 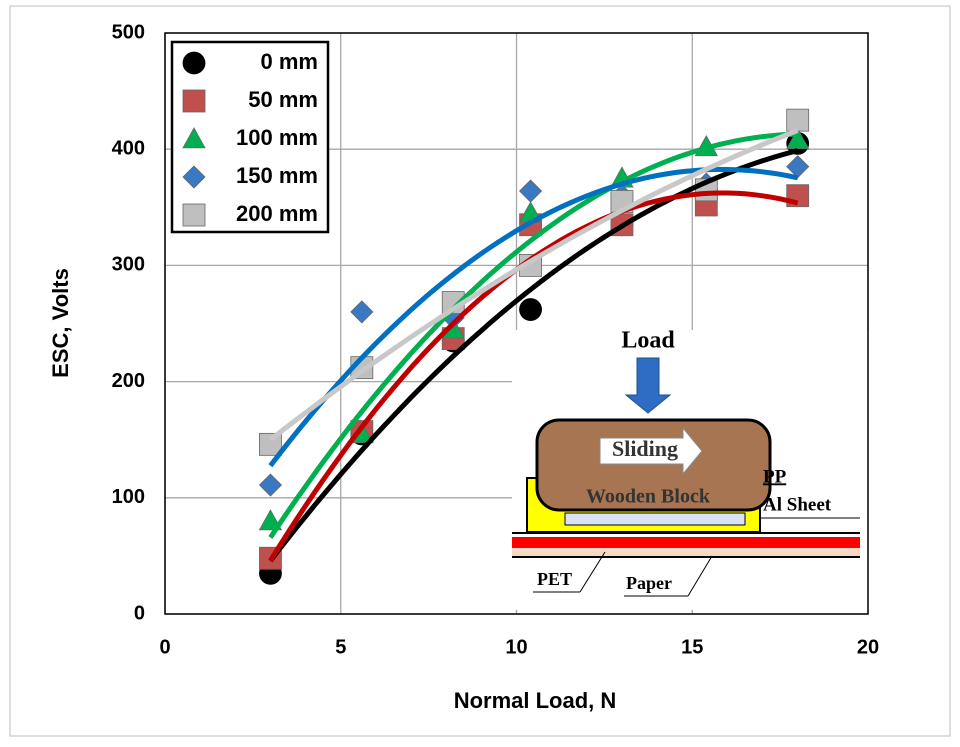 What do you see at coordinates (128, 32) in the screenshot?
I see `y-tick-label: 500` at bounding box center [128, 32].